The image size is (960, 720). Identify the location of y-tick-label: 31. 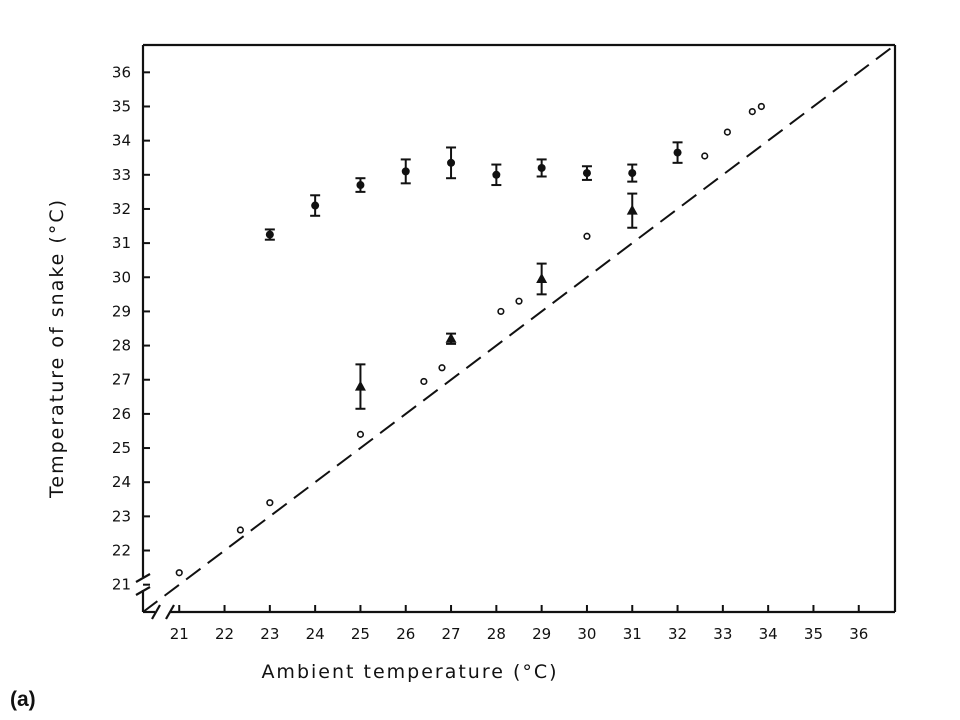
(121, 243).